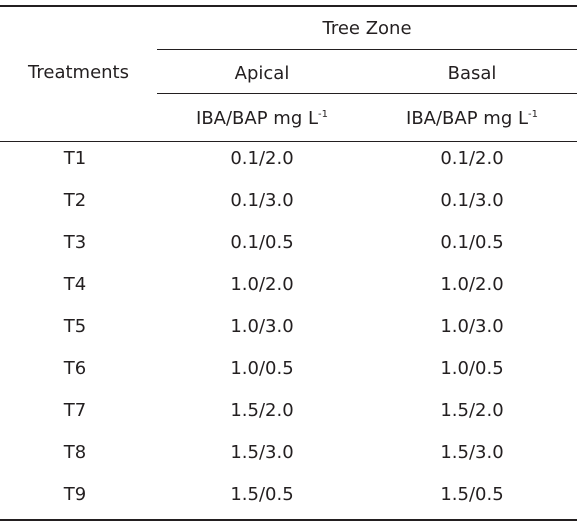 The width and height of the screenshot is (577, 525). I want to click on basal-cell: 1.5/0.5, so click(472, 494).